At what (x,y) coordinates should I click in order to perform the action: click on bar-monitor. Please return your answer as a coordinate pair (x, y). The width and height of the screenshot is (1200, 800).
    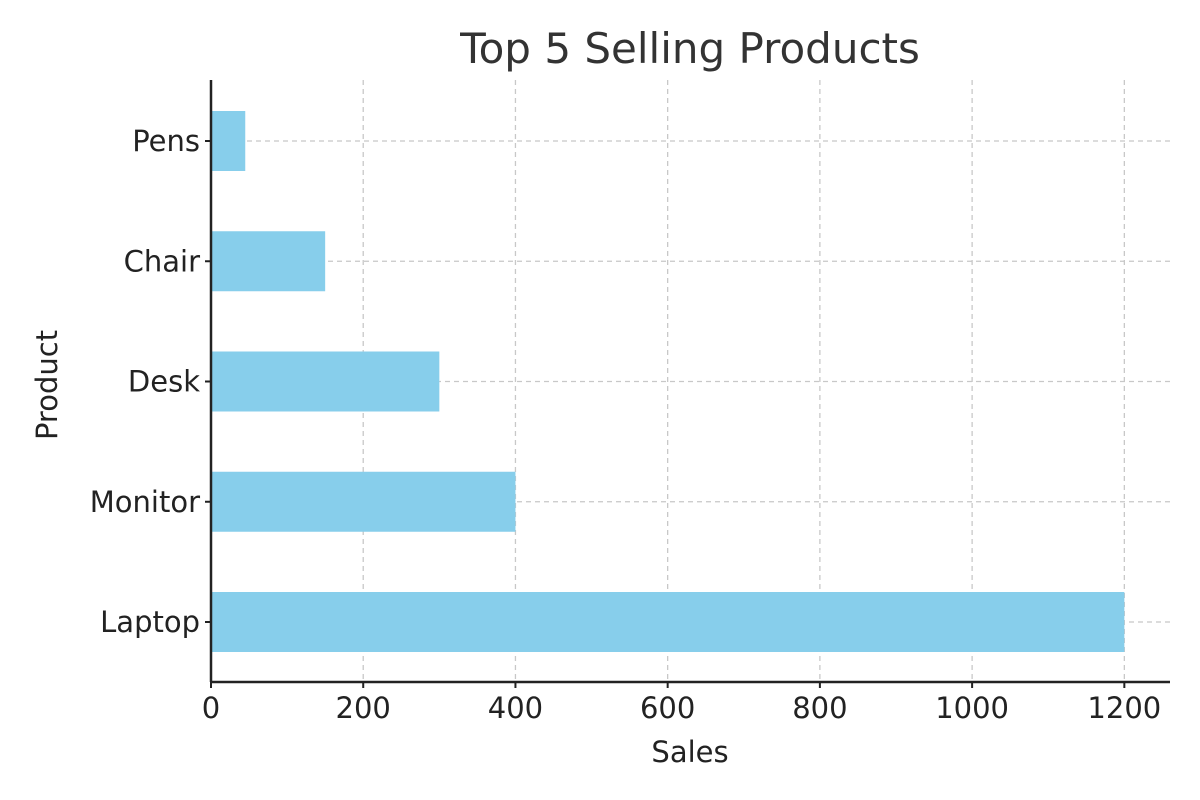
    Looking at the image, I should click on (363, 501).